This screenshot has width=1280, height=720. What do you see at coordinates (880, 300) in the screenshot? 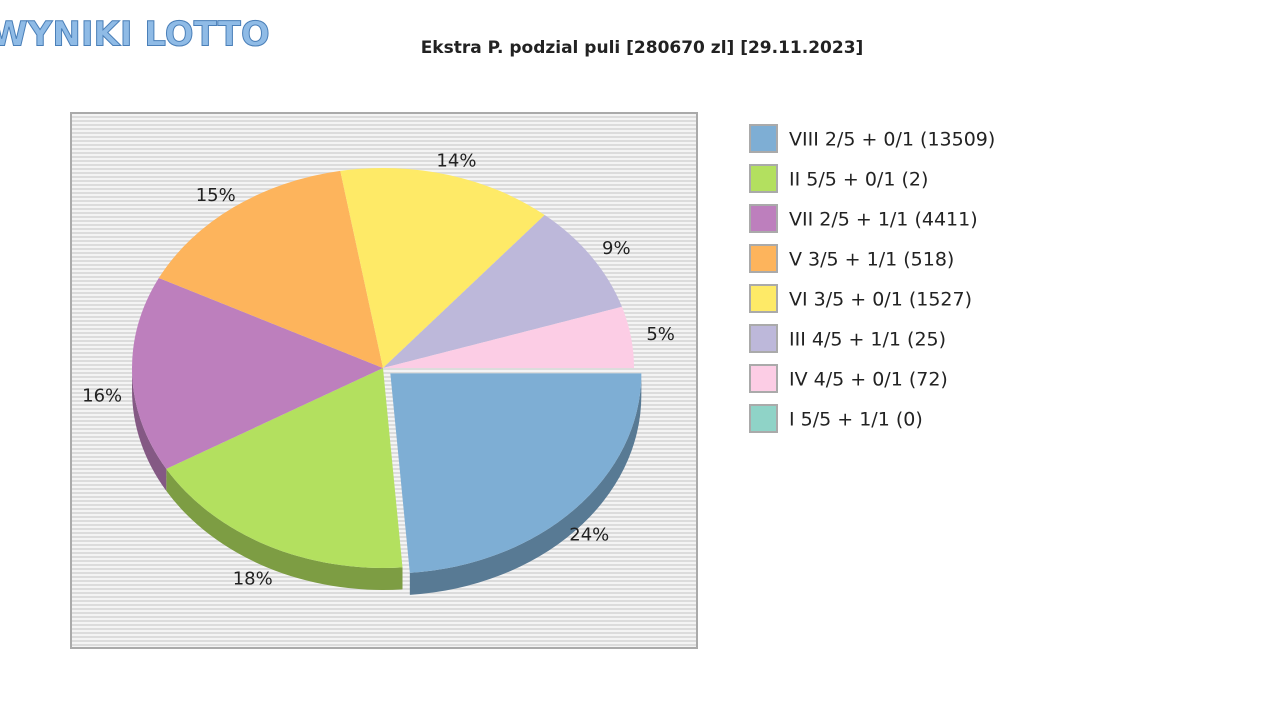
I see `legend-label: VI 3/5 + 0/1 (1527)` at bounding box center [880, 300].